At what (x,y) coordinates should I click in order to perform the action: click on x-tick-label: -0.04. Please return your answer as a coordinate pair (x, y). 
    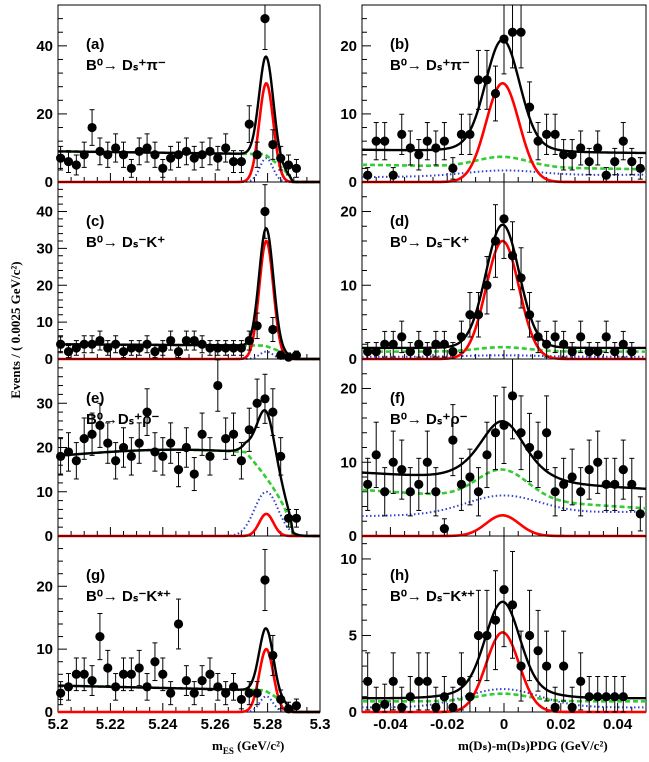
    Looking at the image, I should click on (390, 724).